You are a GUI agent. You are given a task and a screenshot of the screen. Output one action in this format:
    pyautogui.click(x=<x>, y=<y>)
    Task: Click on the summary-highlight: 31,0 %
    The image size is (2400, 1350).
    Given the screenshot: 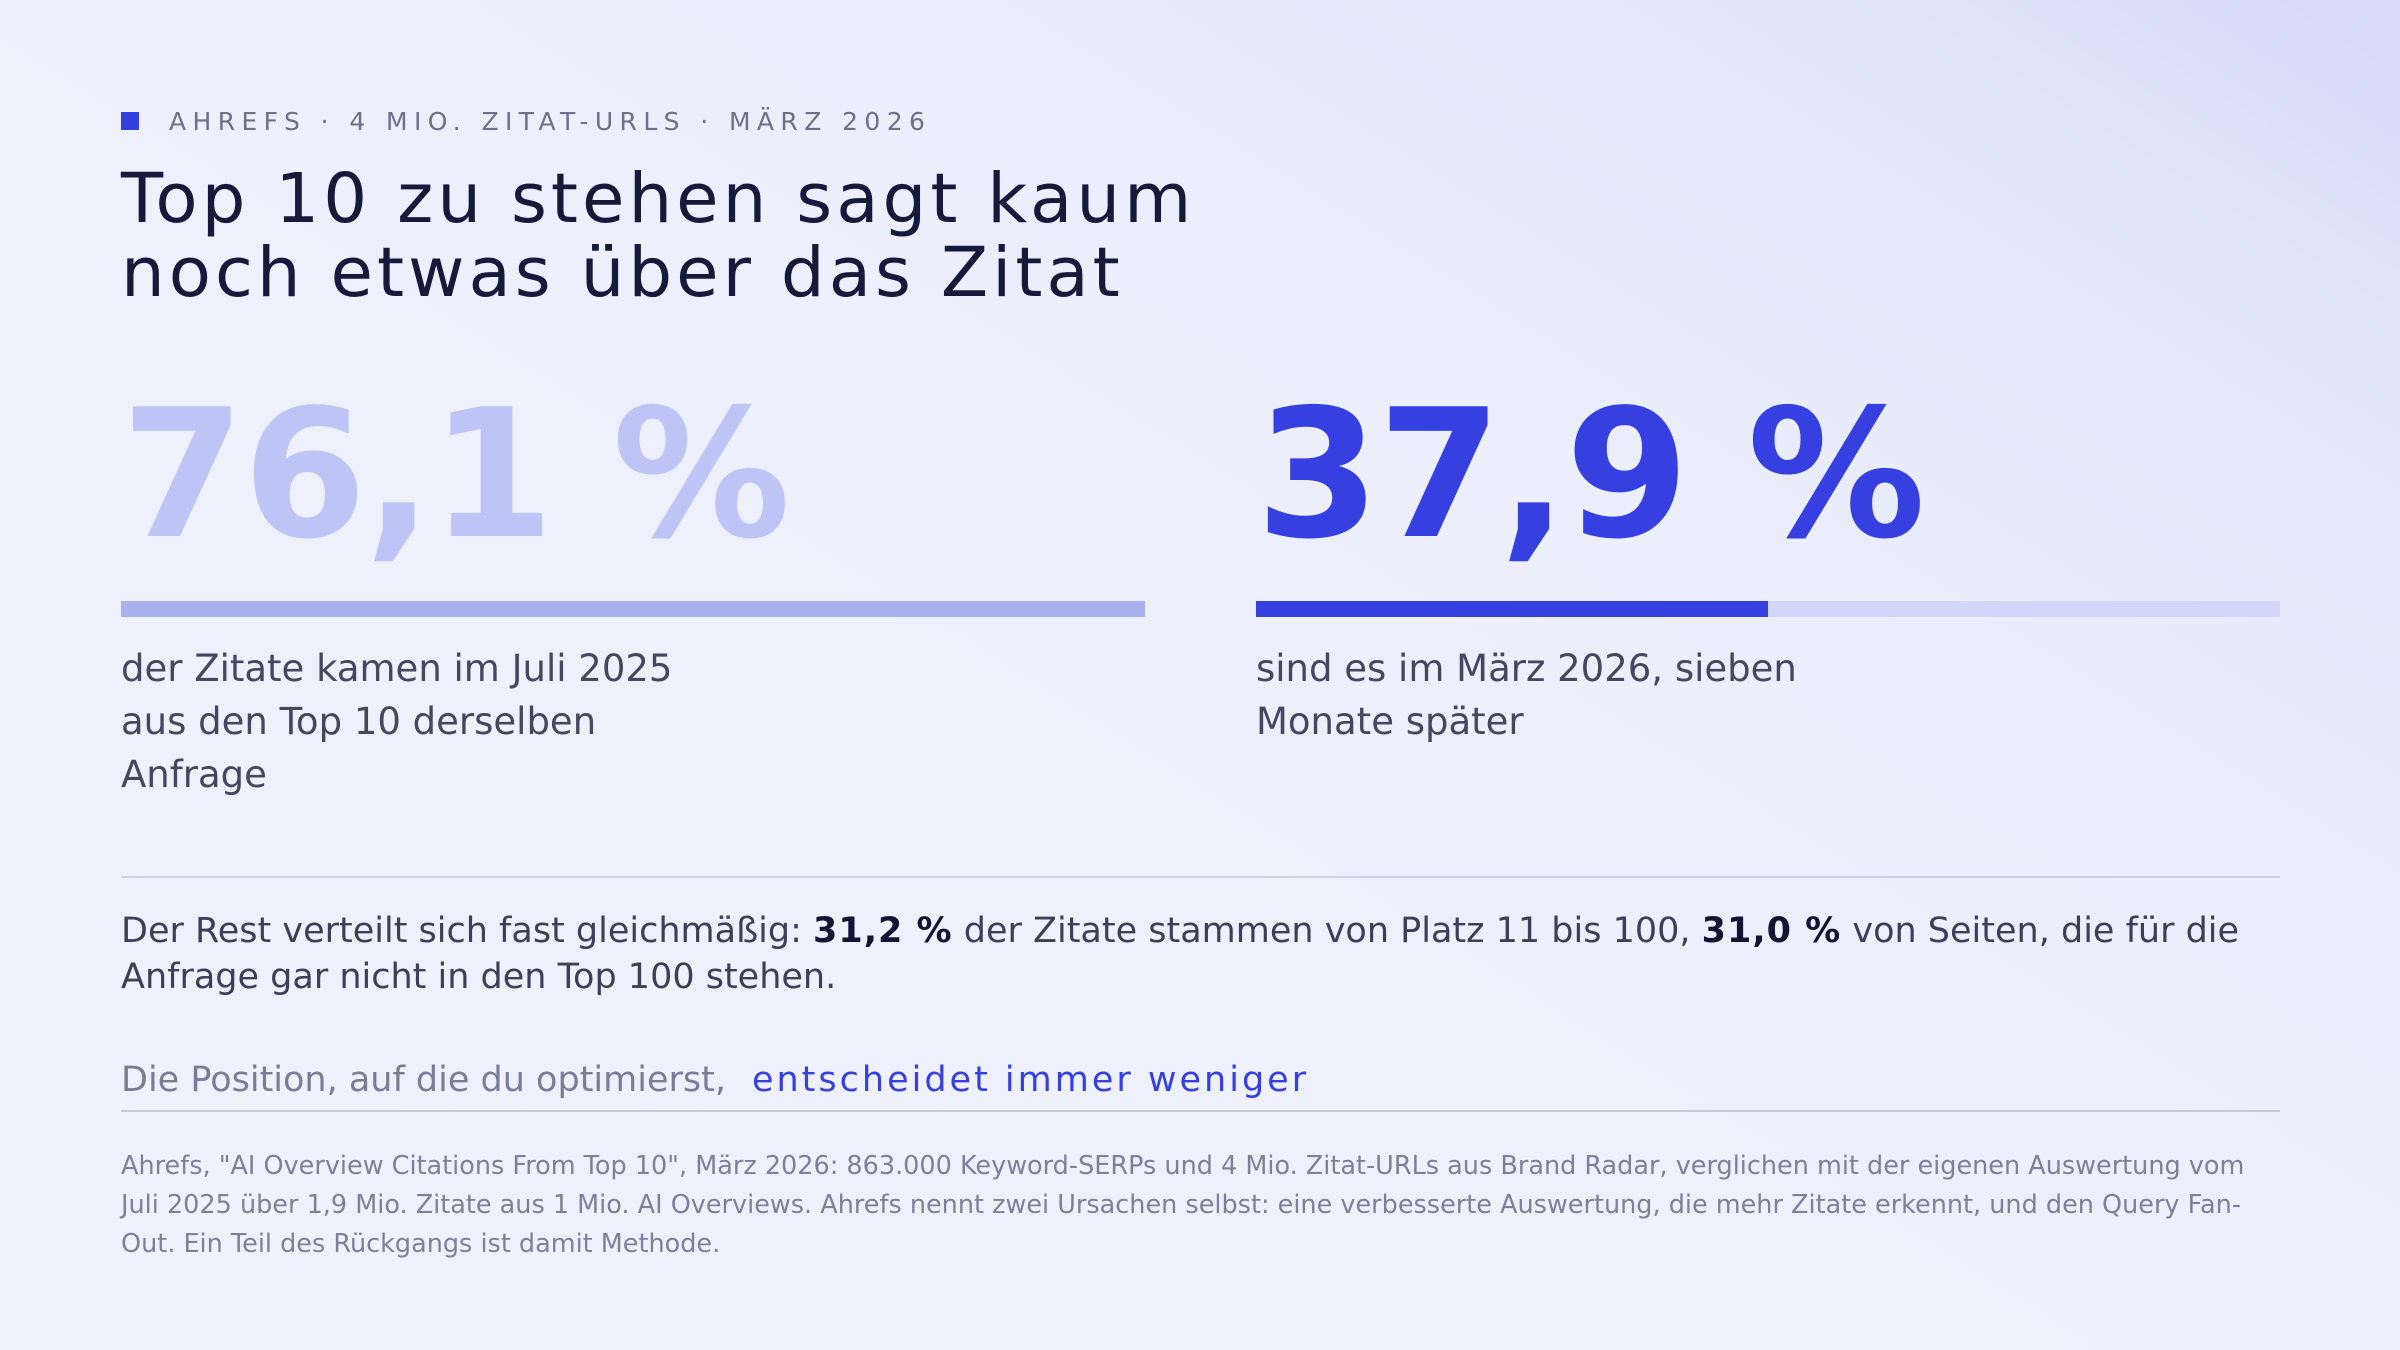 What is the action you would take?
    pyautogui.click(x=1771, y=931)
    